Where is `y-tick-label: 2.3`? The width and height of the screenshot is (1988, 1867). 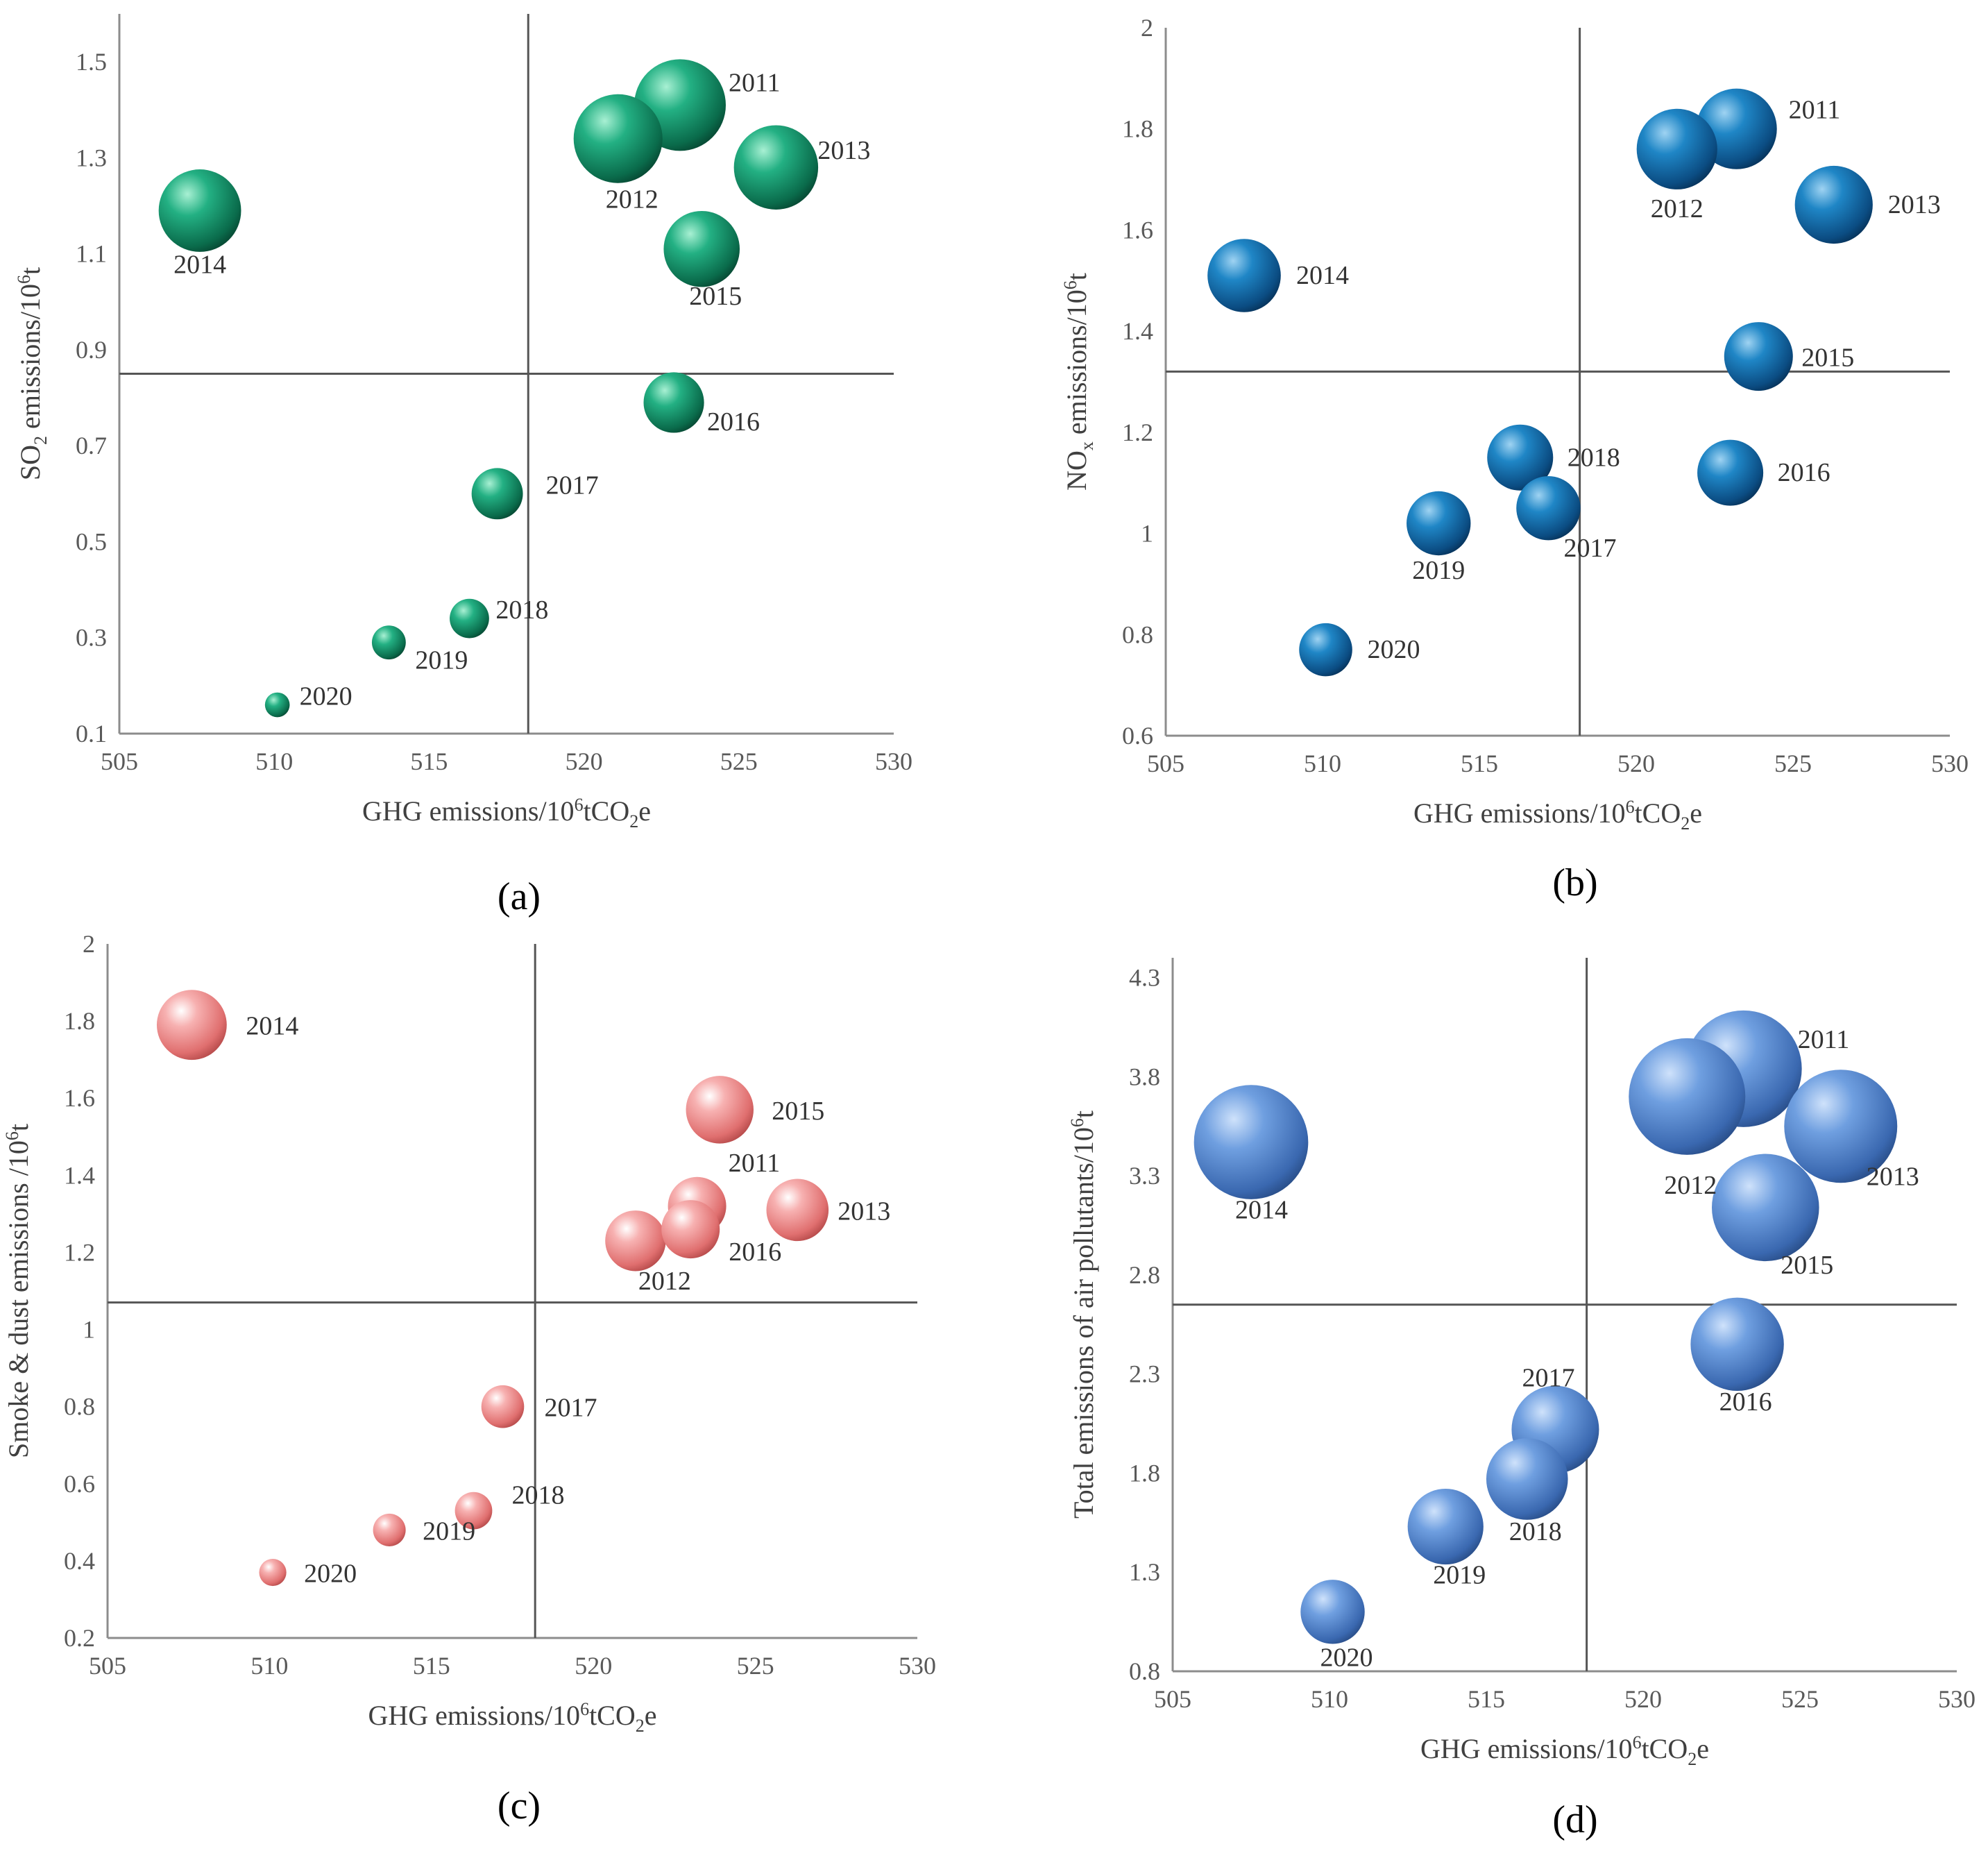 y-tick-label: 2.3 is located at coordinates (1144, 1374).